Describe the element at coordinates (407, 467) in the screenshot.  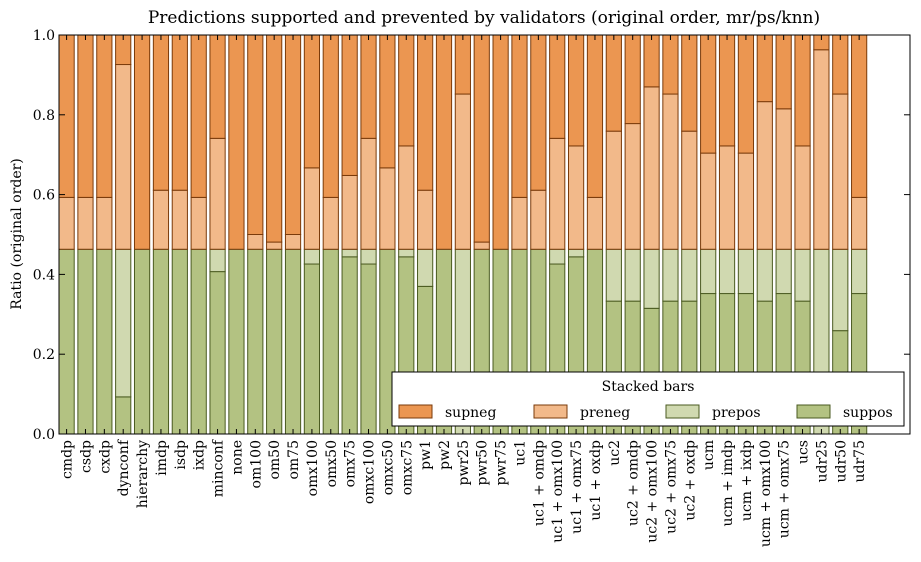
I see `x-tick-label: omxc75` at that location.